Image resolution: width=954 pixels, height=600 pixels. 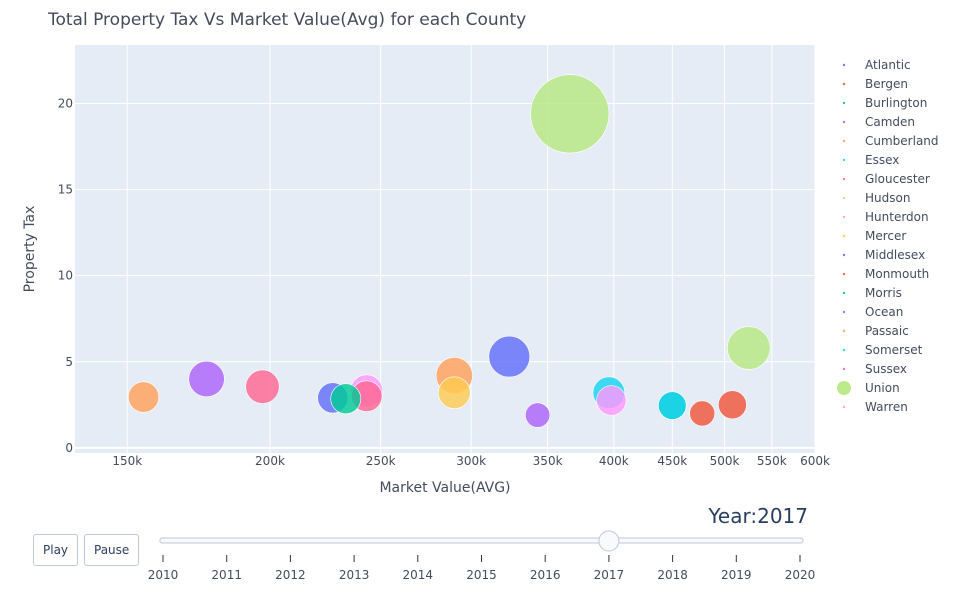 What do you see at coordinates (844, 388) in the screenshot?
I see `legend-marker-union` at bounding box center [844, 388].